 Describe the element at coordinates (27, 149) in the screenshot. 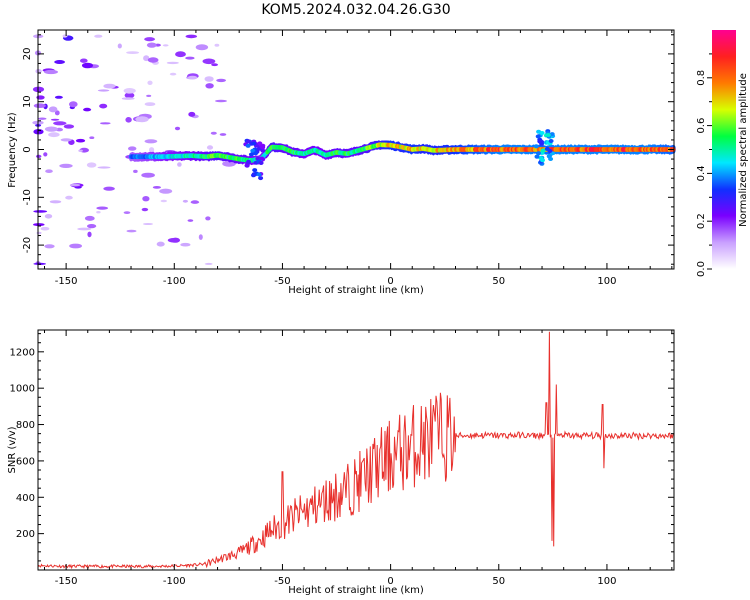

I see `y-tick-label: 0` at that location.